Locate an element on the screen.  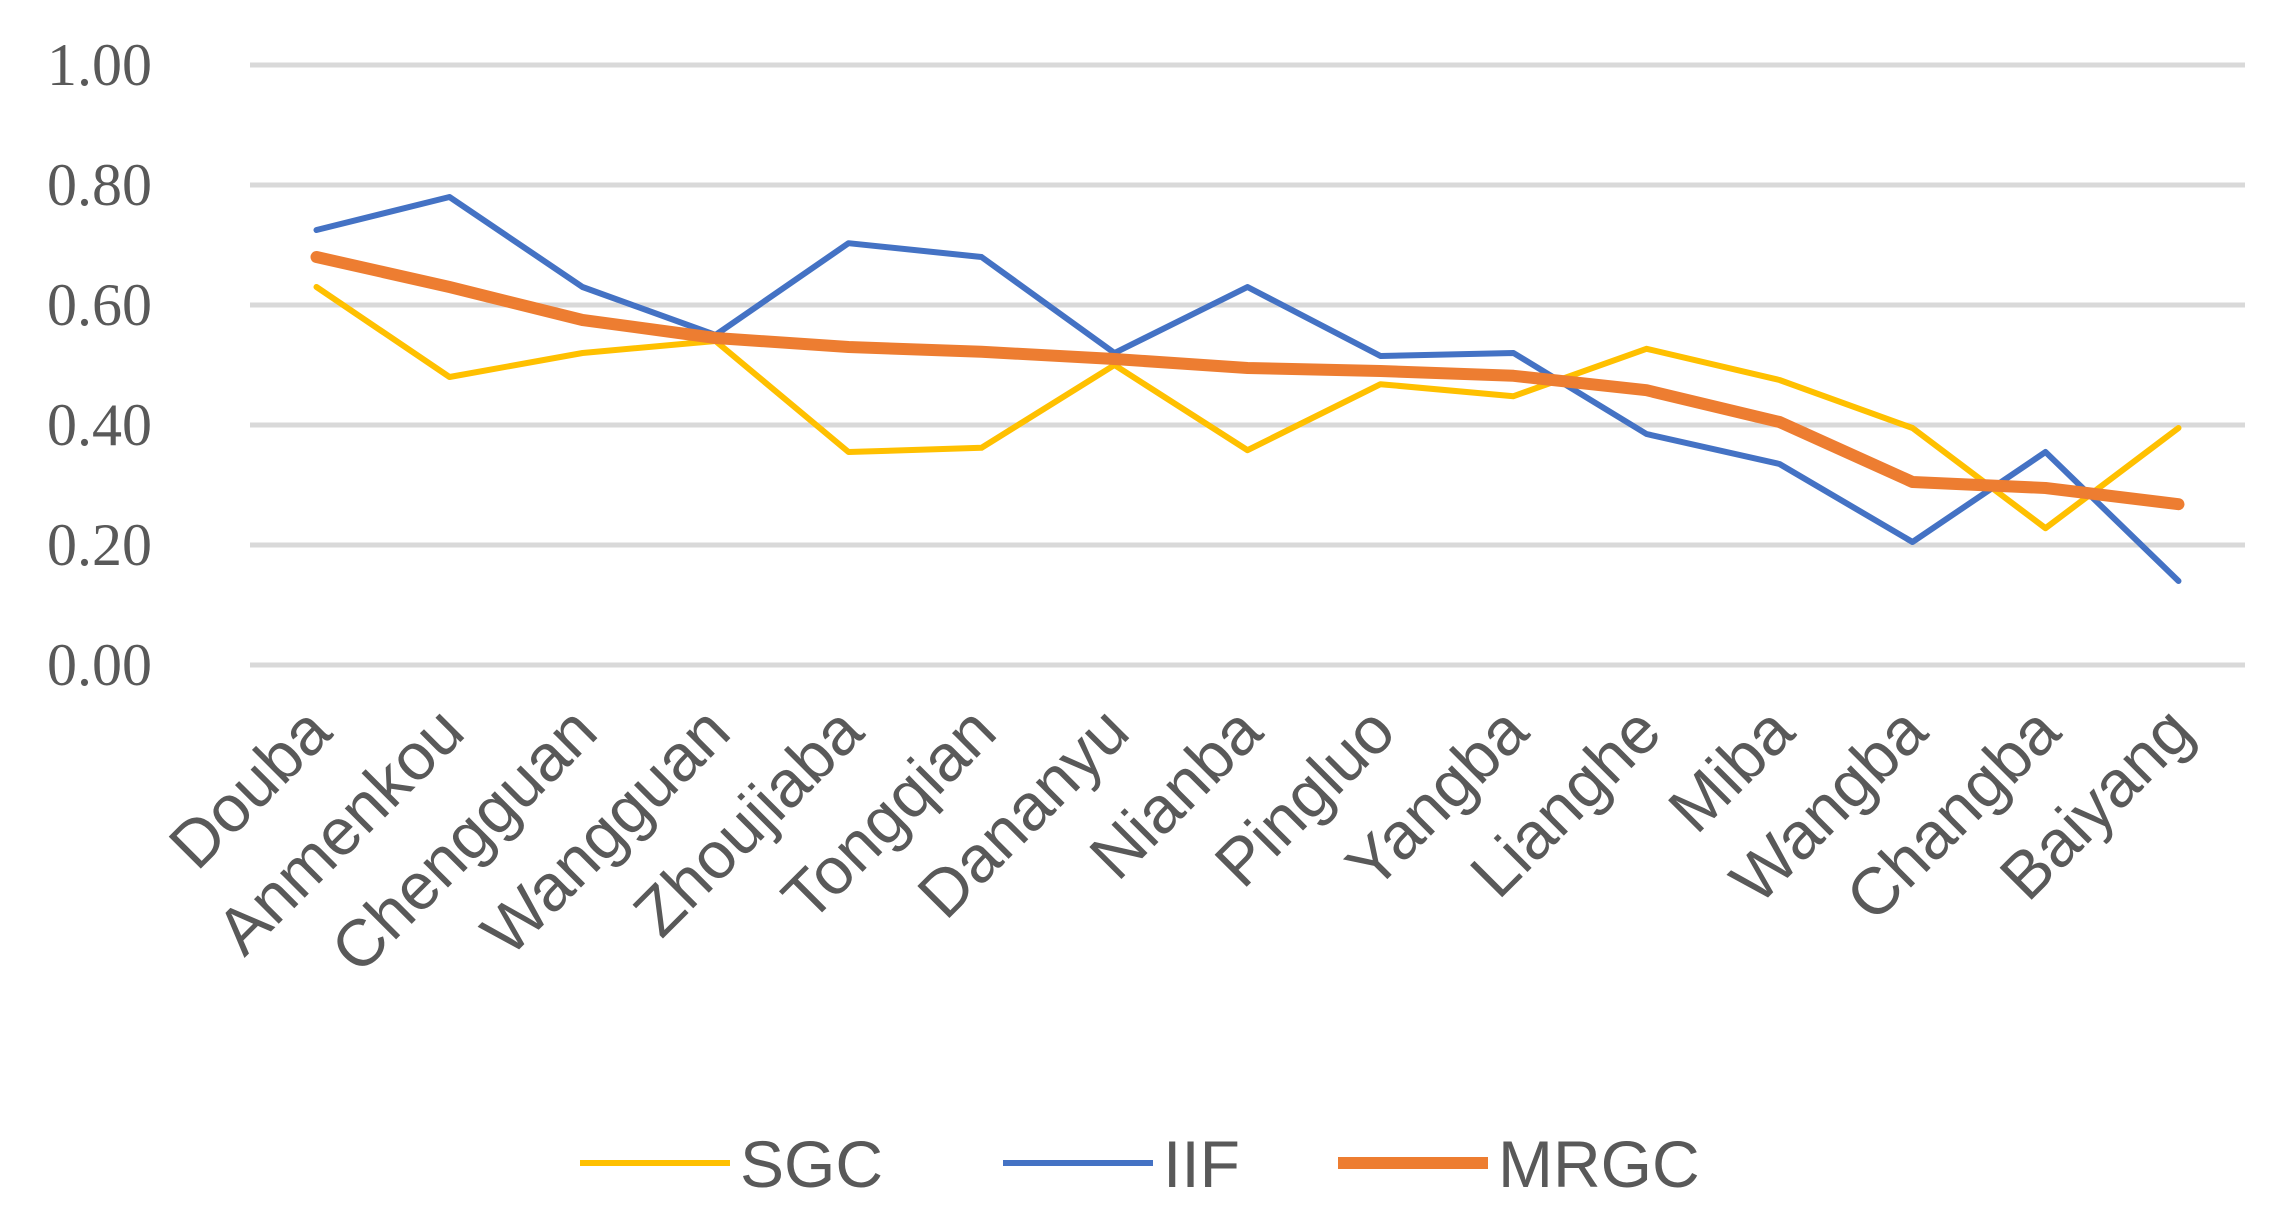
y-tick-label: 0.80 is located at coordinates (99, 185).